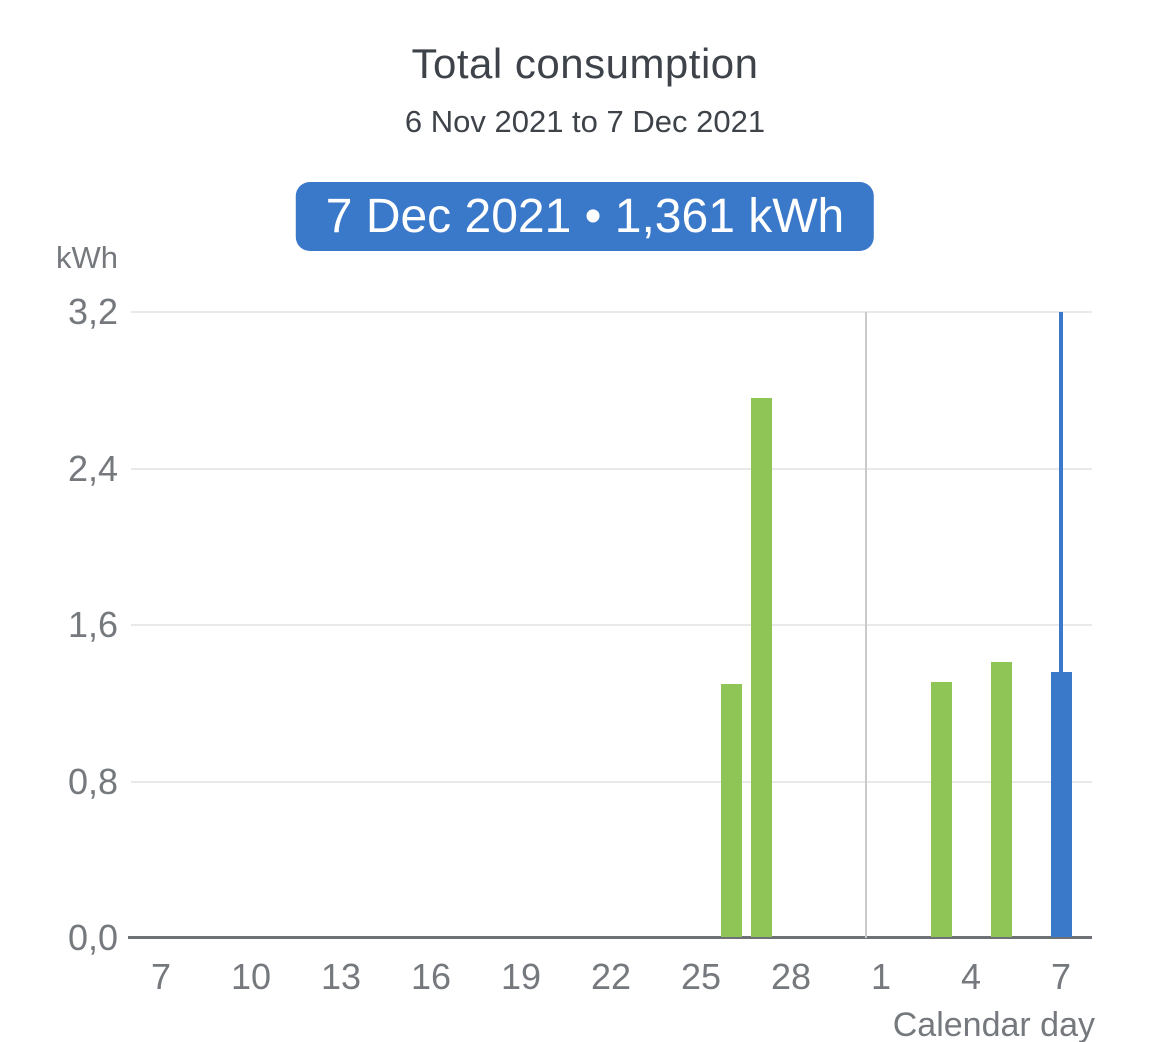 Image resolution: width=1170 pixels, height=1042 pixels. Describe the element at coordinates (971, 976) in the screenshot. I see `x-tick-day-4: 4` at that location.